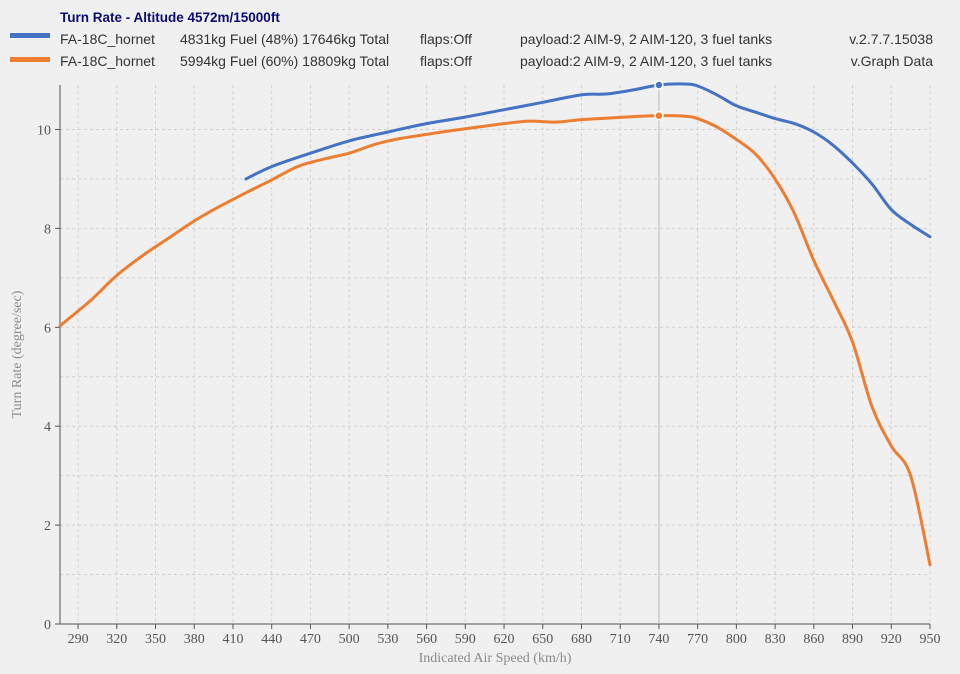 The width and height of the screenshot is (960, 674). What do you see at coordinates (697, 639) in the screenshot?
I see `x-tick-label: 770` at bounding box center [697, 639].